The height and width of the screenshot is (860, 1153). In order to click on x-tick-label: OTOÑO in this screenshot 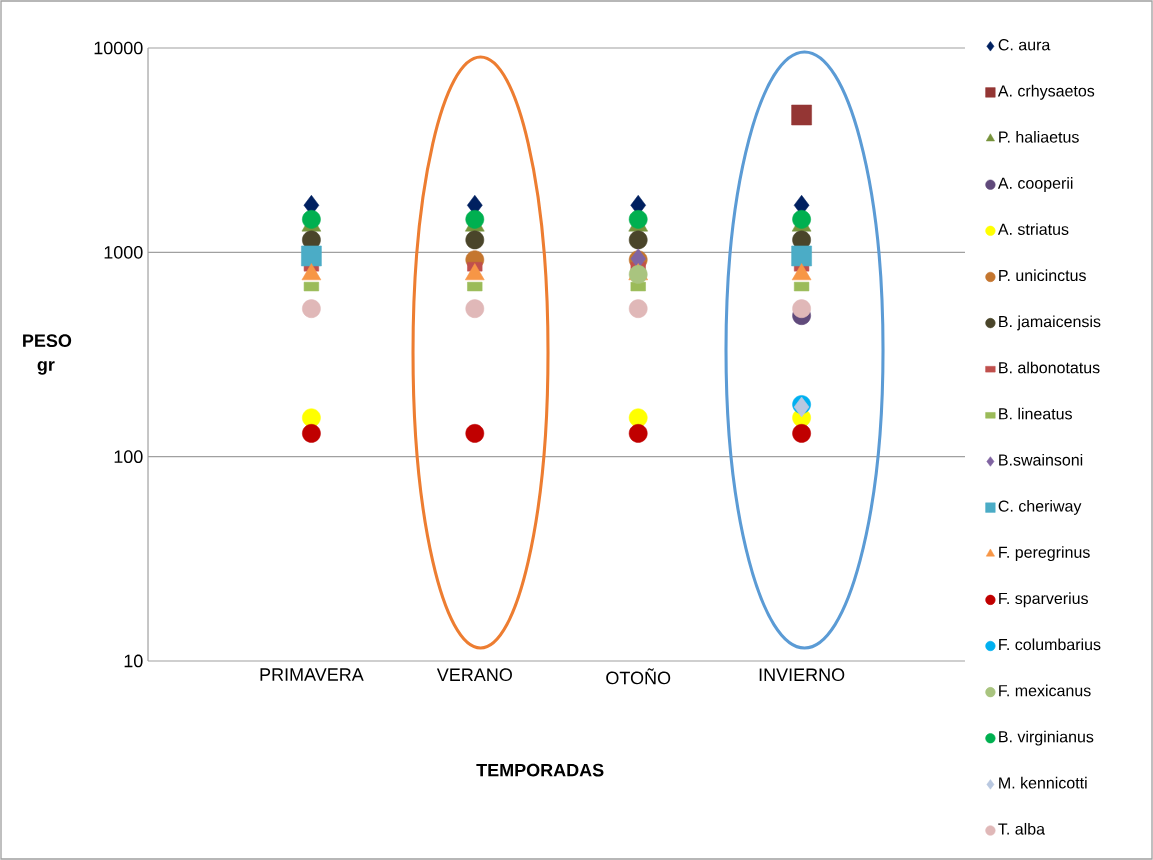, I will do `click(638, 676)`.